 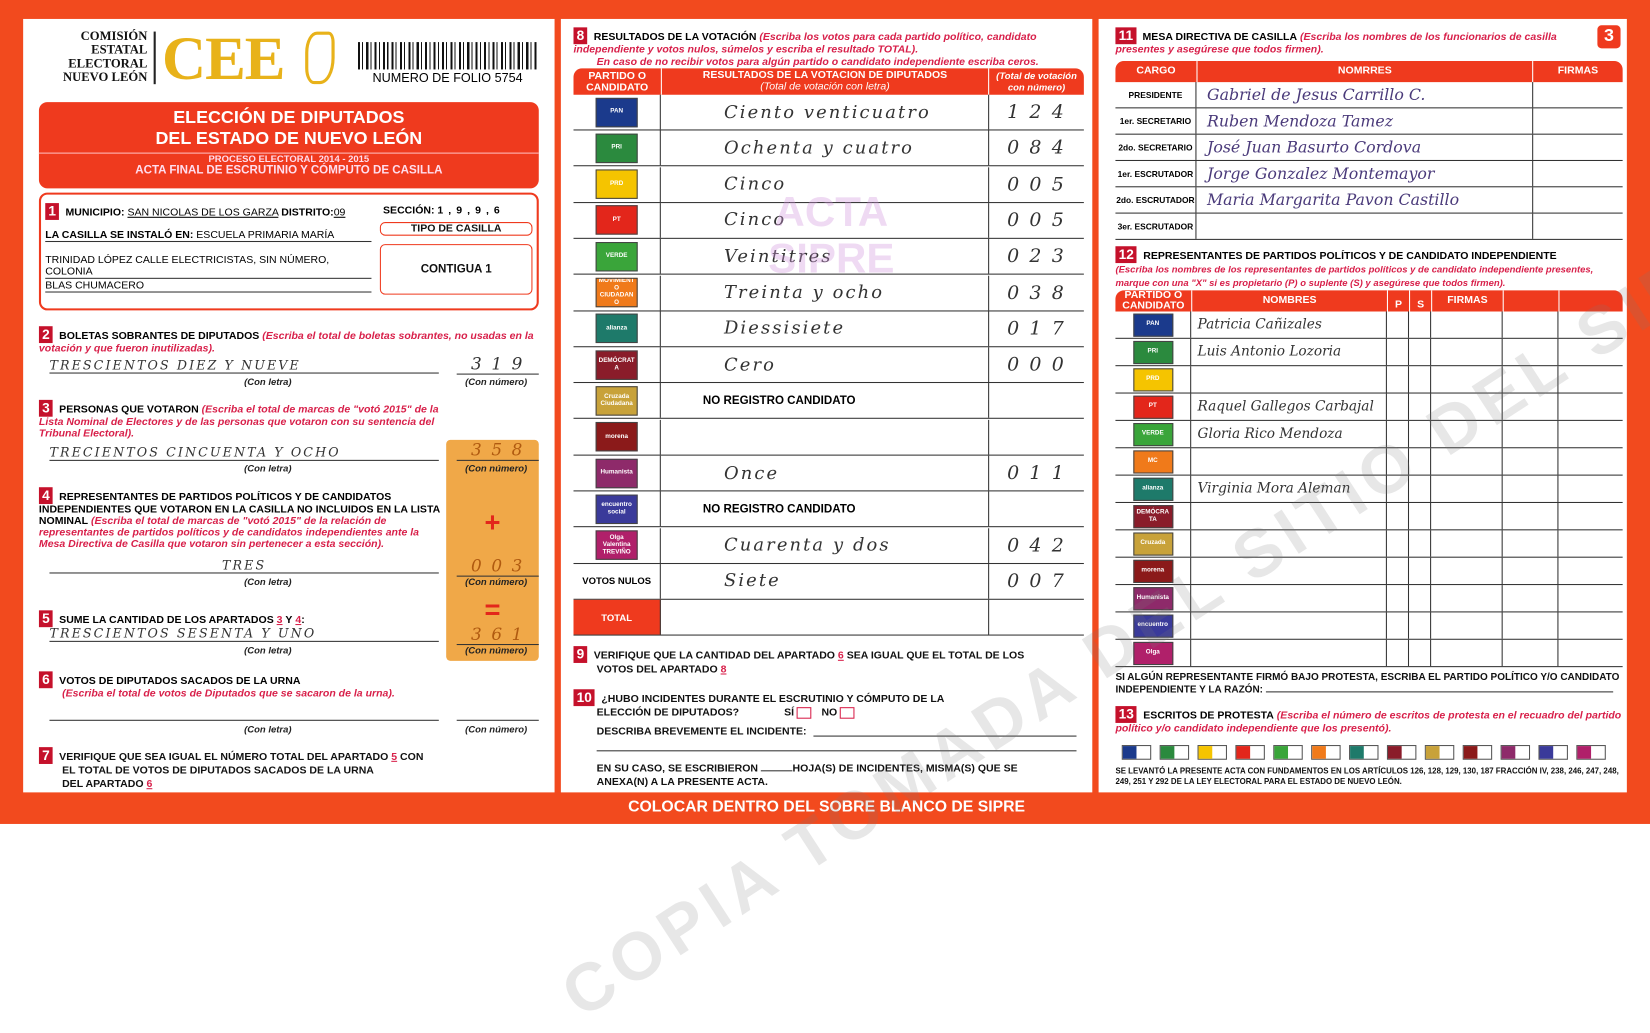 I want to click on votes-letra-field: Veintitres, so click(x=825, y=256).